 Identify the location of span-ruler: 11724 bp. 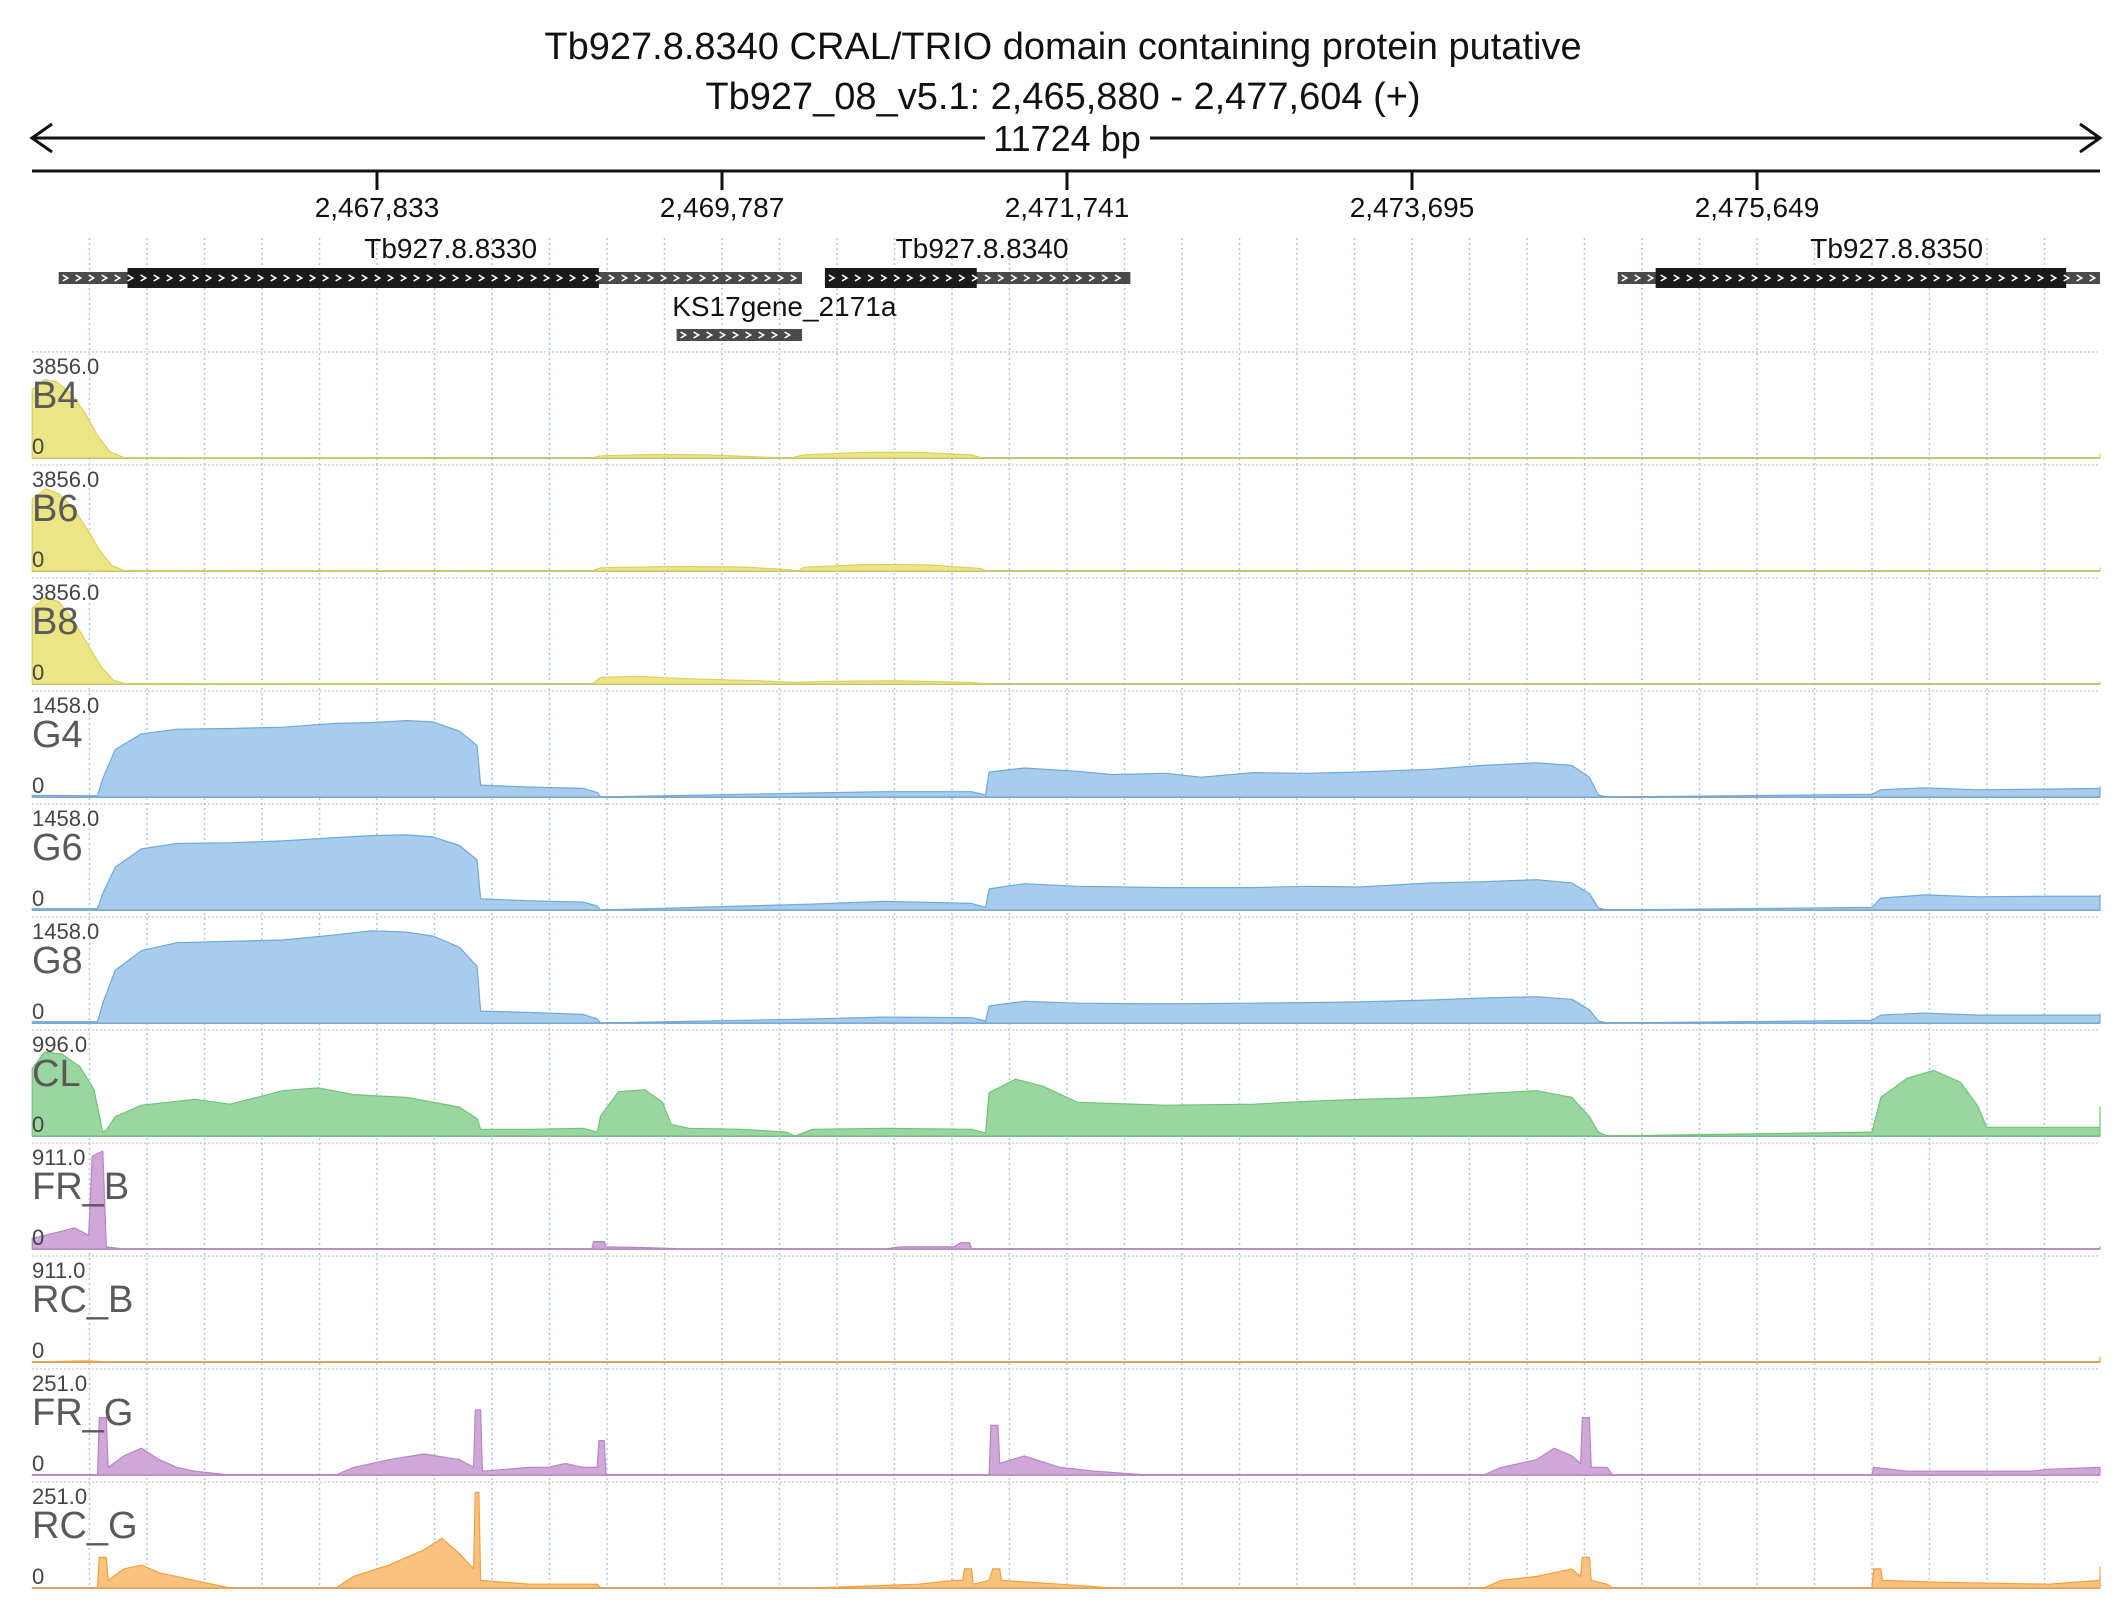
(1066, 138).